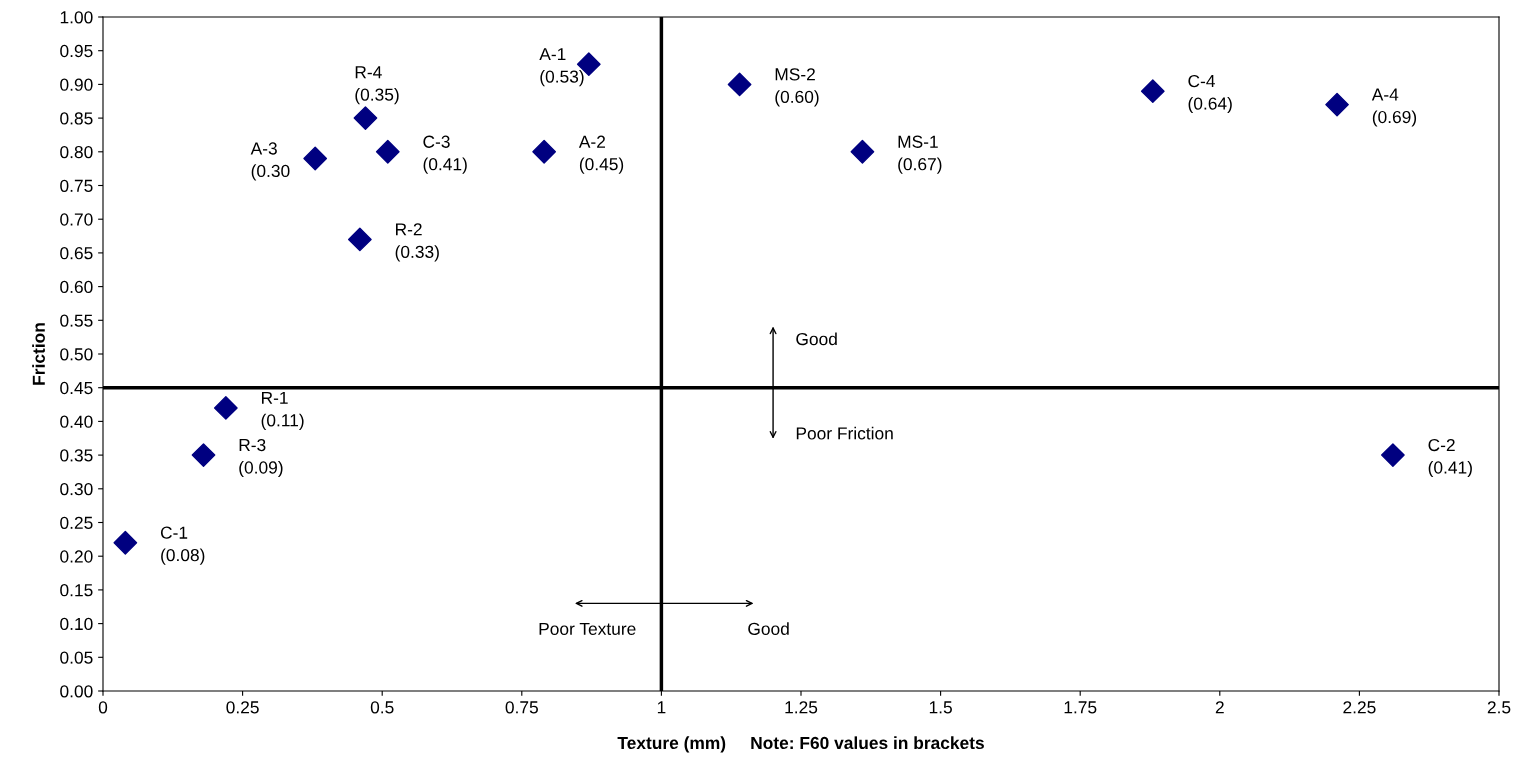 Image resolution: width=1526 pixels, height=780 pixels. What do you see at coordinates (76, 84) in the screenshot?
I see `y-tick-label: 0.90` at bounding box center [76, 84].